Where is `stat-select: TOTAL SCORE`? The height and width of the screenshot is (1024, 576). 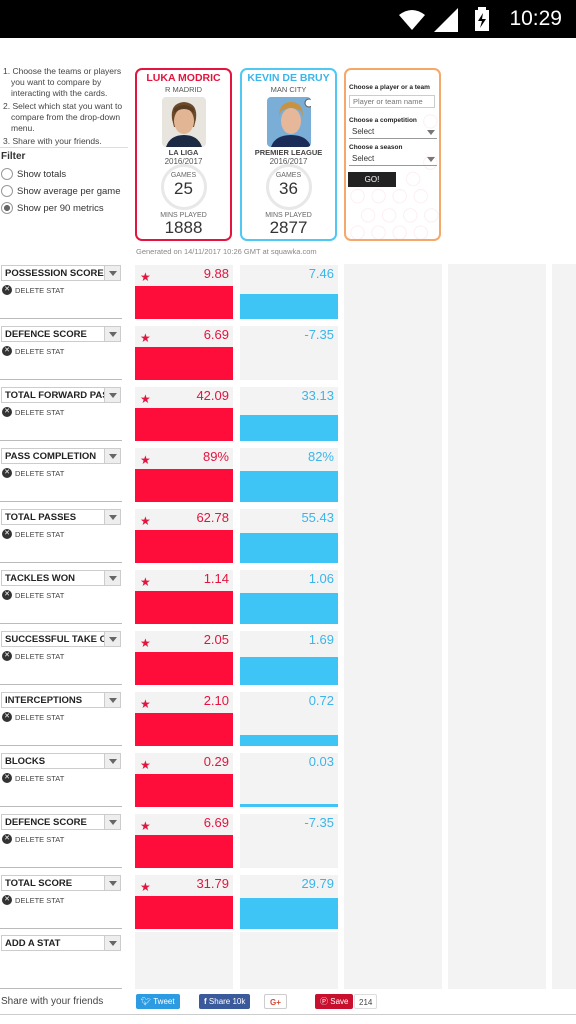
stat-select: TOTAL SCORE is located at coordinates (61, 883).